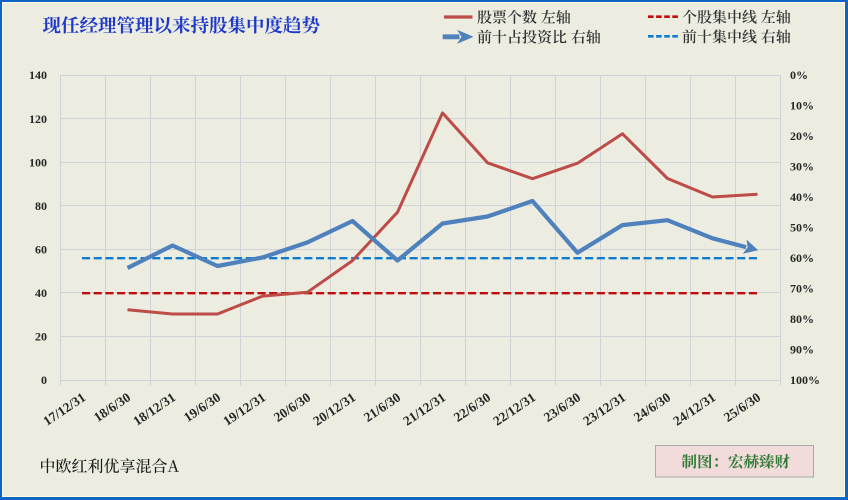  I want to click on svg-text: 40, so click(41, 293).